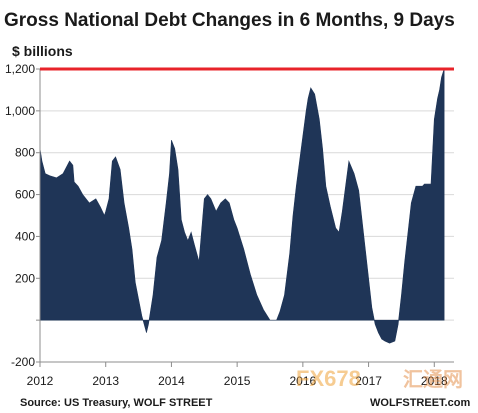 This screenshot has height=413, width=478. I want to click on x-tick-label: 2015, so click(237, 381).